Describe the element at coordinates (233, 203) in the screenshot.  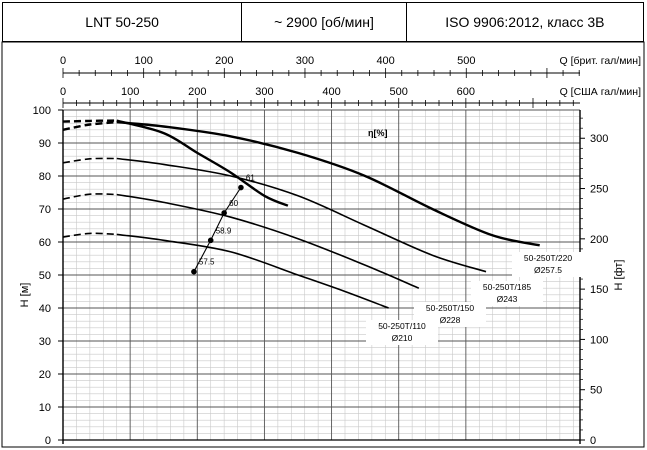
I see `efficiency-point-label: 60` at that location.